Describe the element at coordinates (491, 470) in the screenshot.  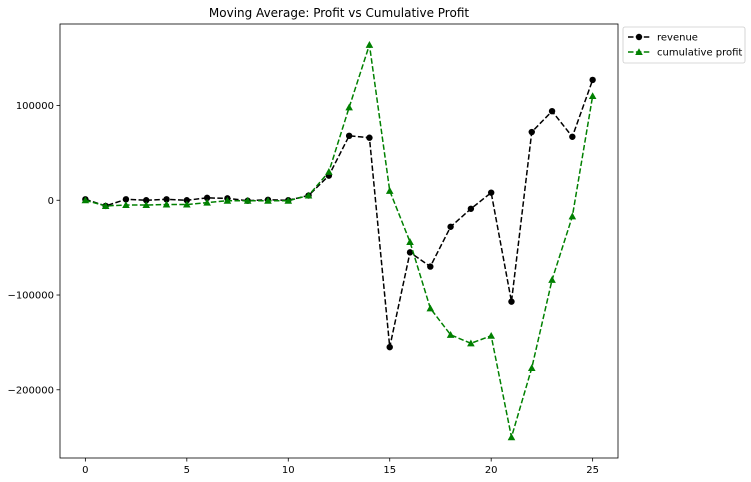
I see `x-tick-label-20: 20` at that location.